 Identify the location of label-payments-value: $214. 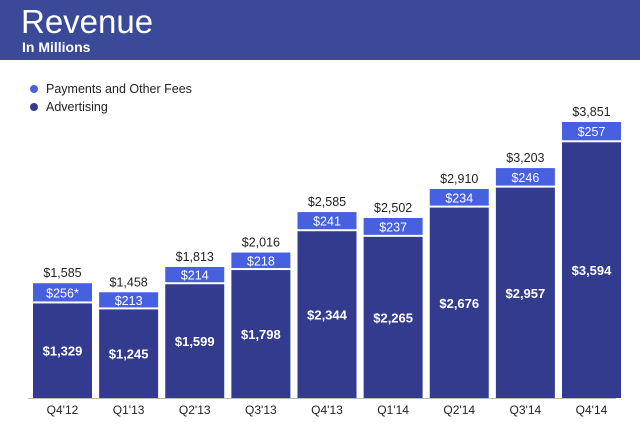
(195, 276).